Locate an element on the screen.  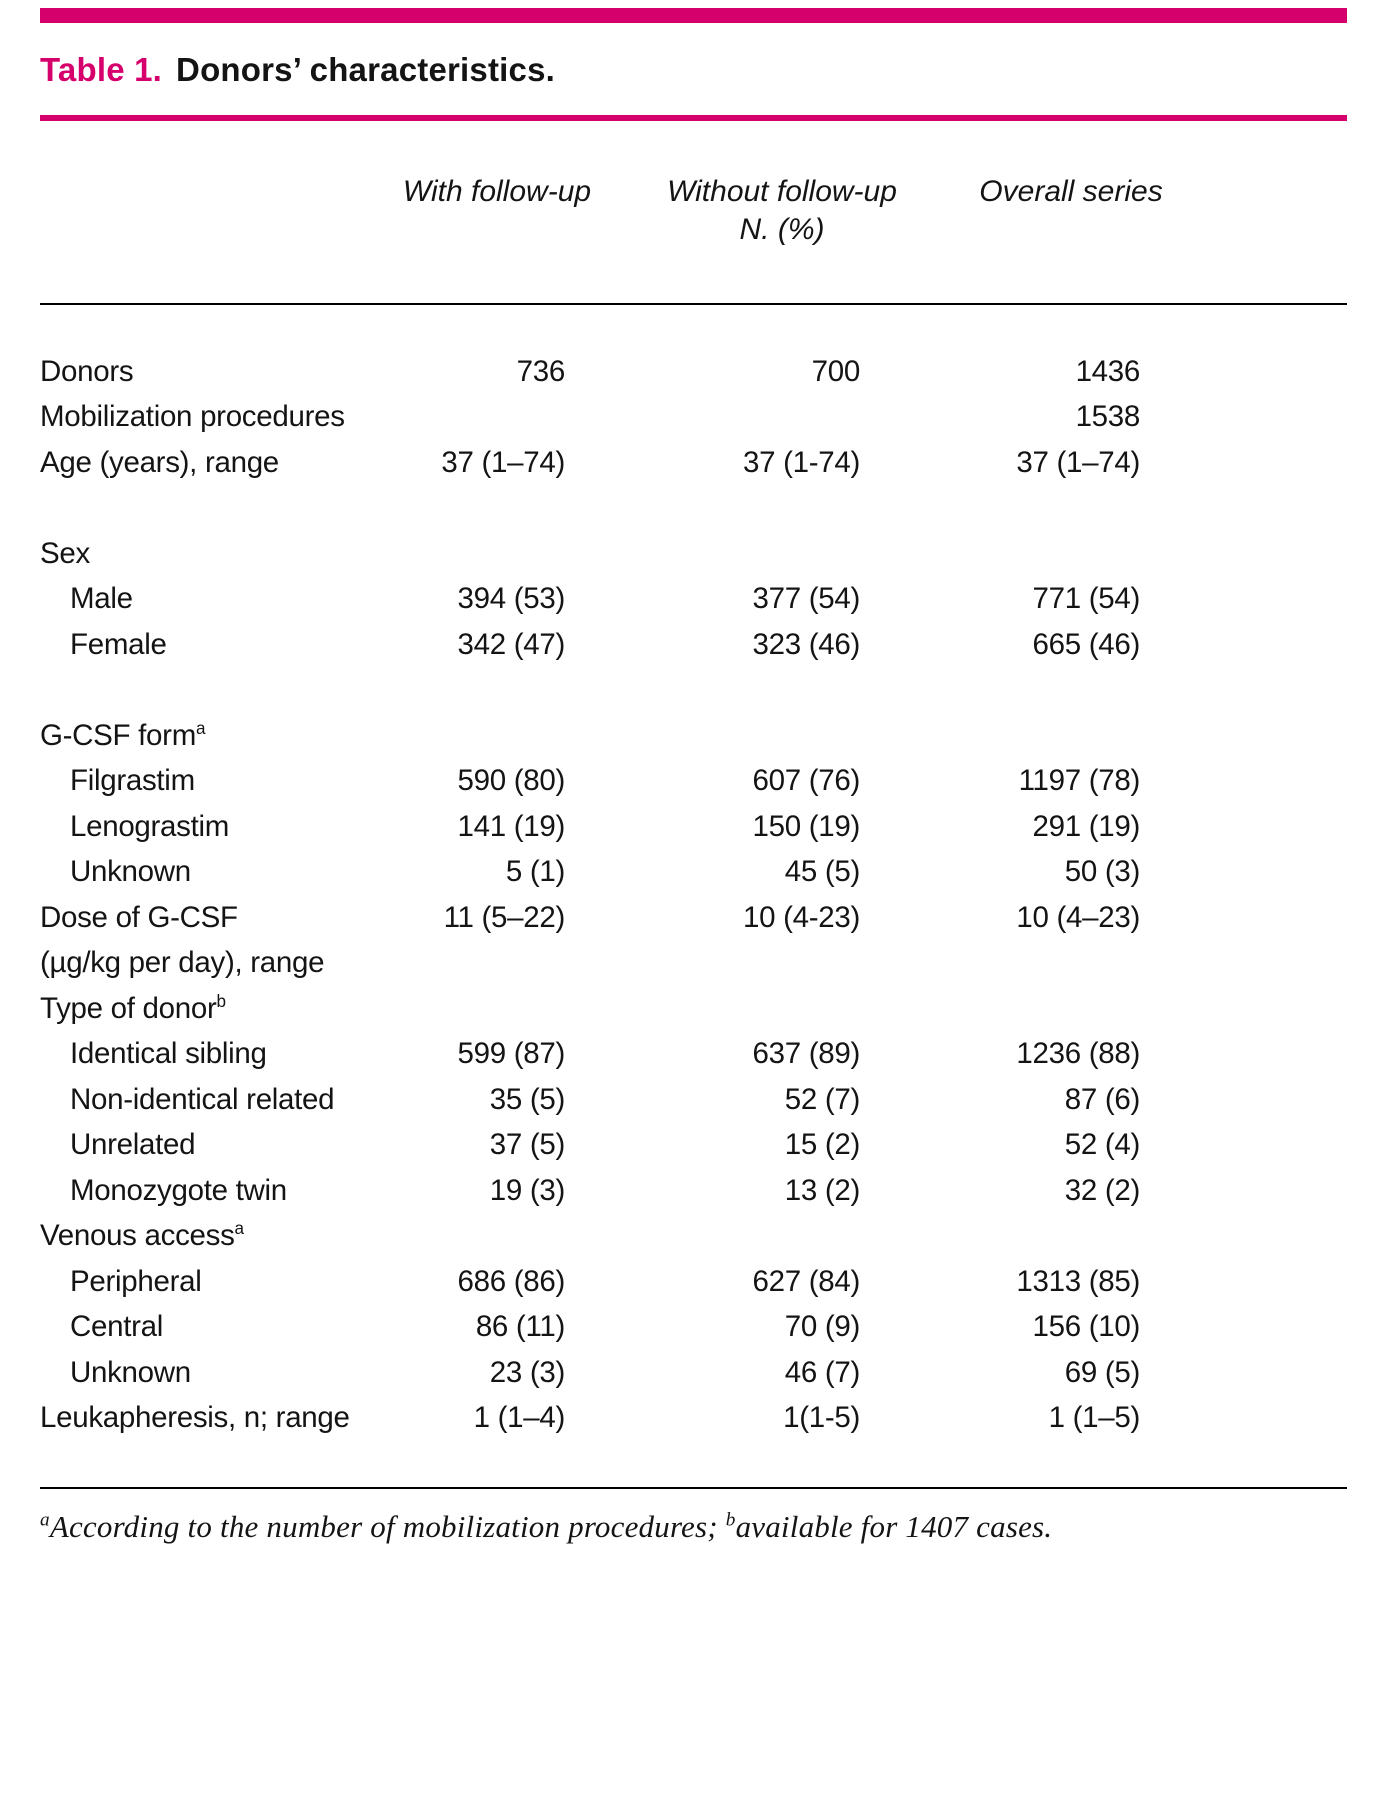
row-value: 377 (54) is located at coordinates (806, 599).